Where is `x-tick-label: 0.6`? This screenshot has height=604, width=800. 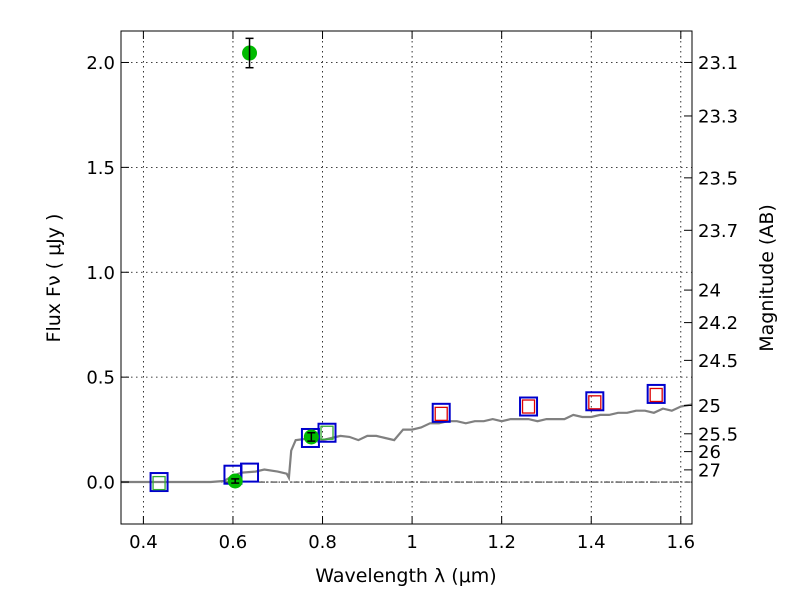
x-tick-label: 0.6 is located at coordinates (233, 542).